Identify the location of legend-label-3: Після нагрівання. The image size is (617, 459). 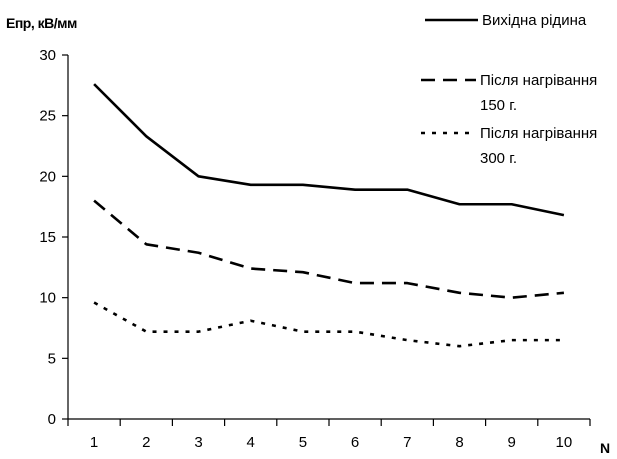
(538, 133).